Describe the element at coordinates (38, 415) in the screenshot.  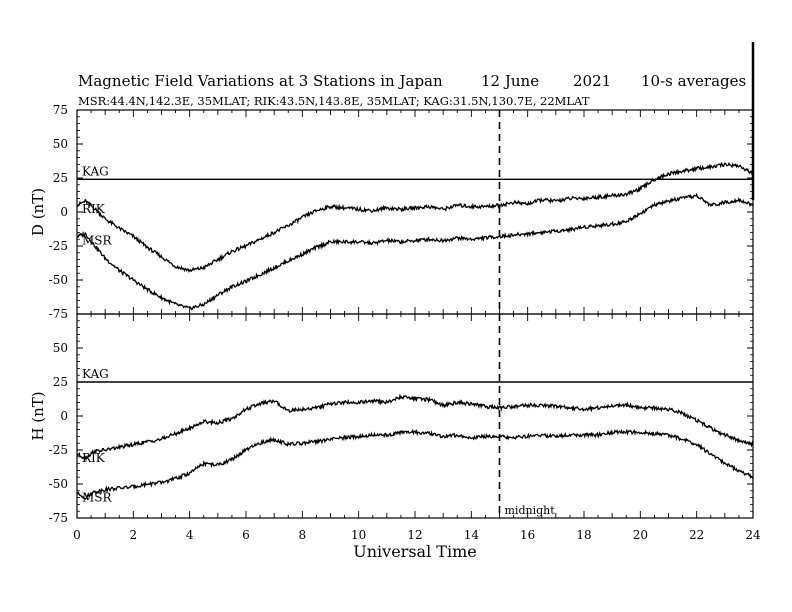
I see `y-axis-label: H (nT)` at that location.